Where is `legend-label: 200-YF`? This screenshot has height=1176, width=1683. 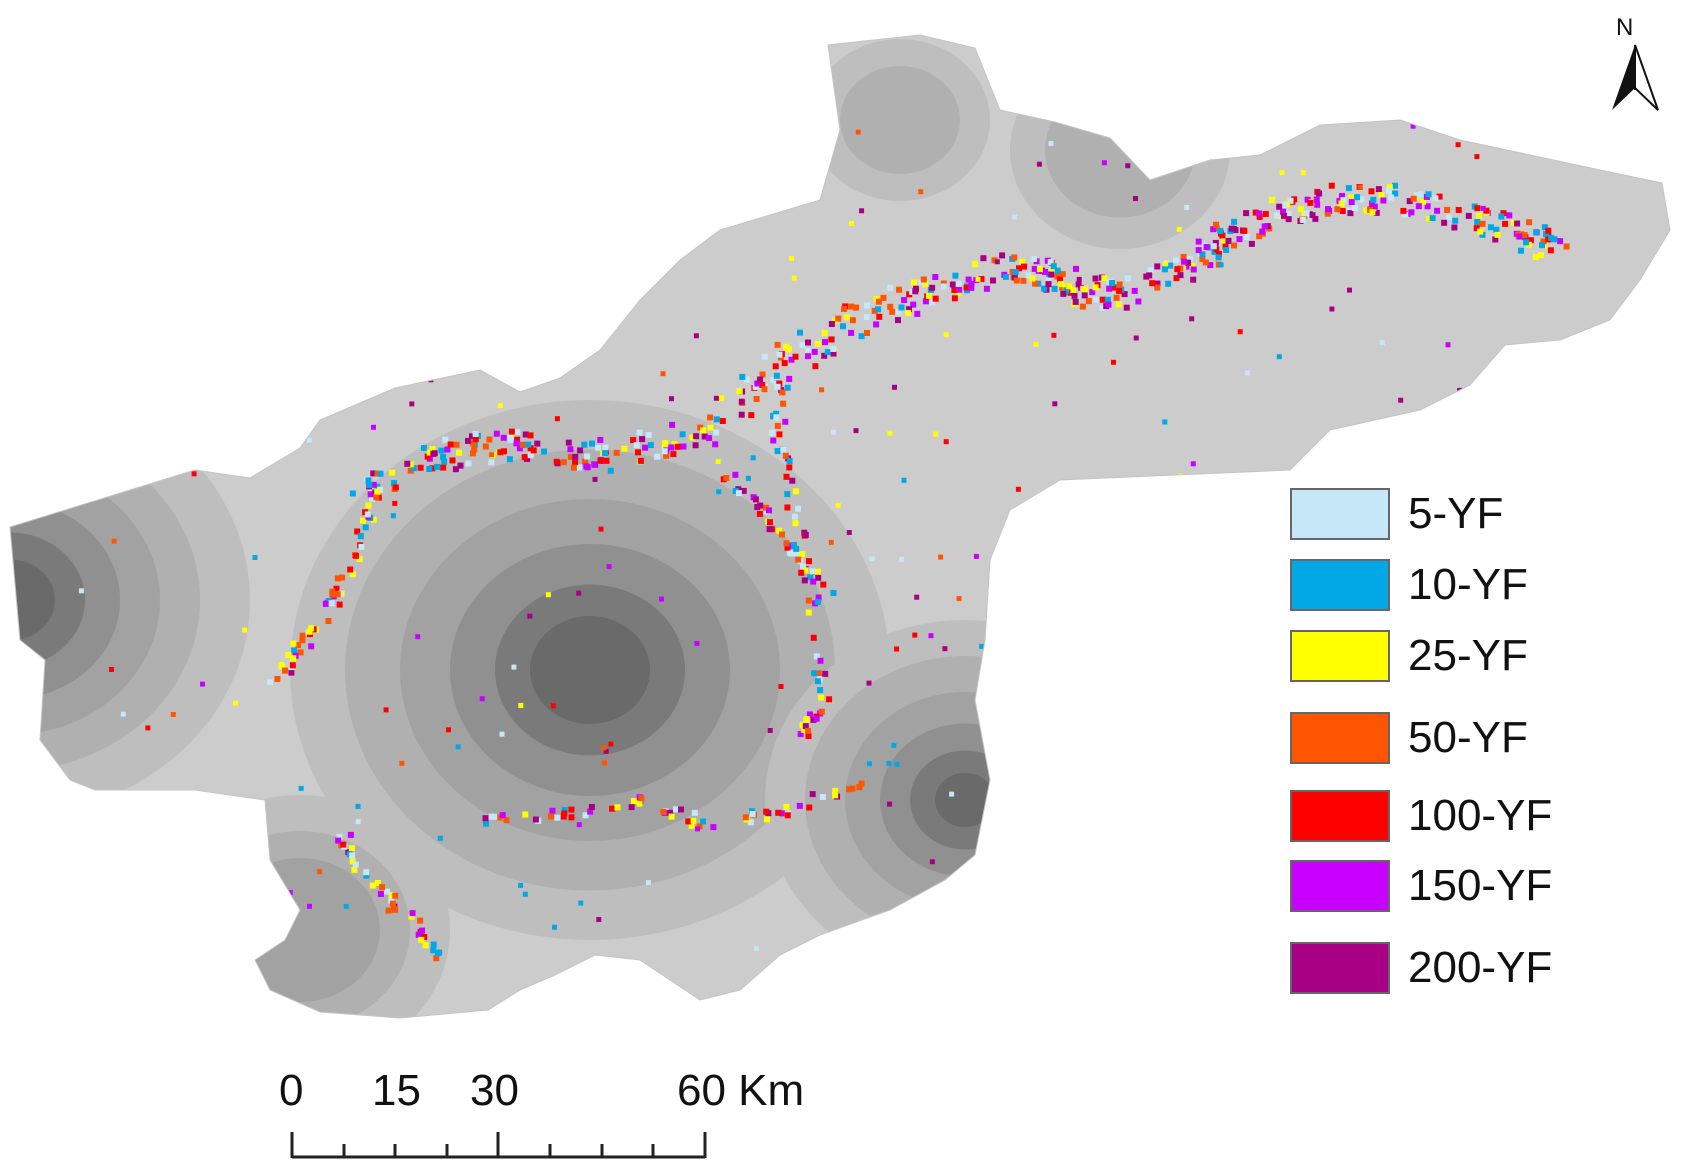 legend-label: 200-YF is located at coordinates (1480, 967).